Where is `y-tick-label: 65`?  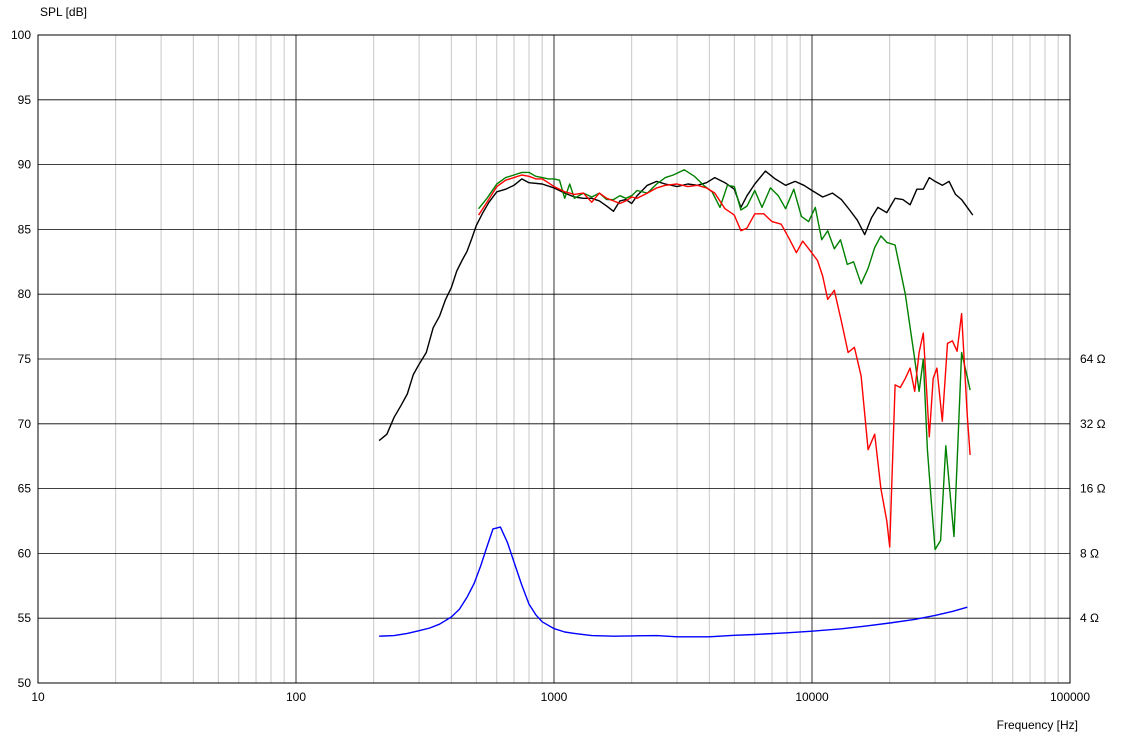 y-tick-label: 65 is located at coordinates (25, 489).